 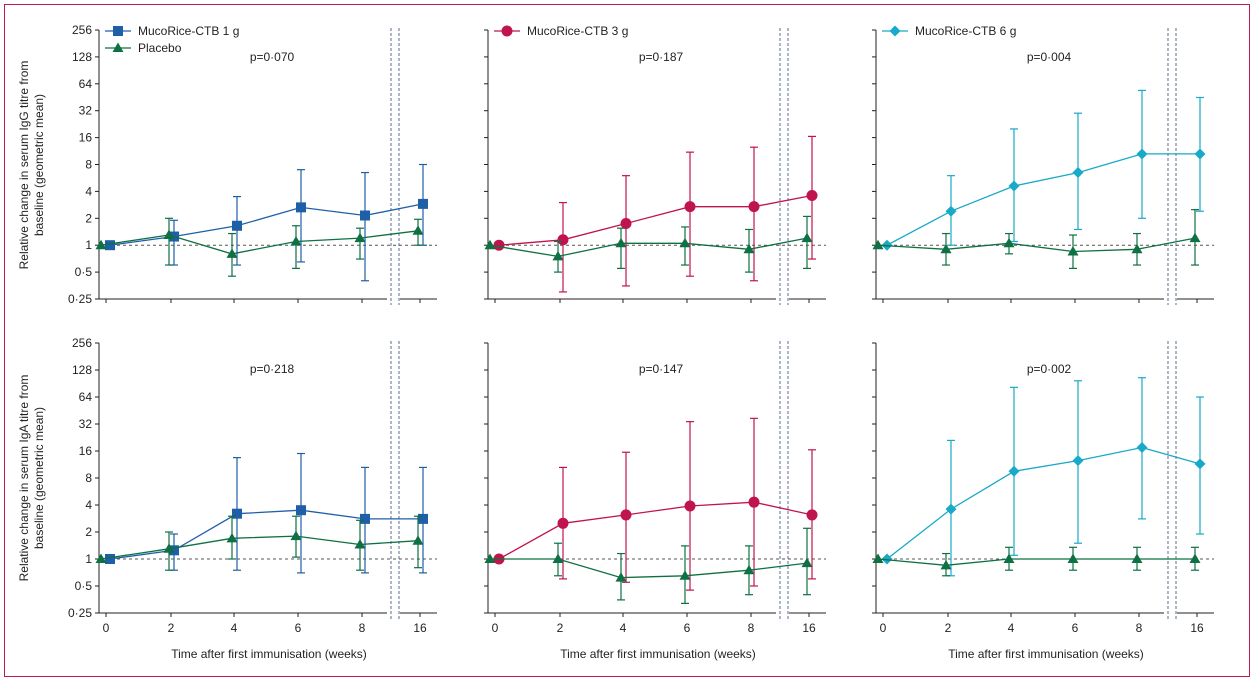 What do you see at coordinates (1043, 170) in the screenshot?
I see `series-dose6` at bounding box center [1043, 170].